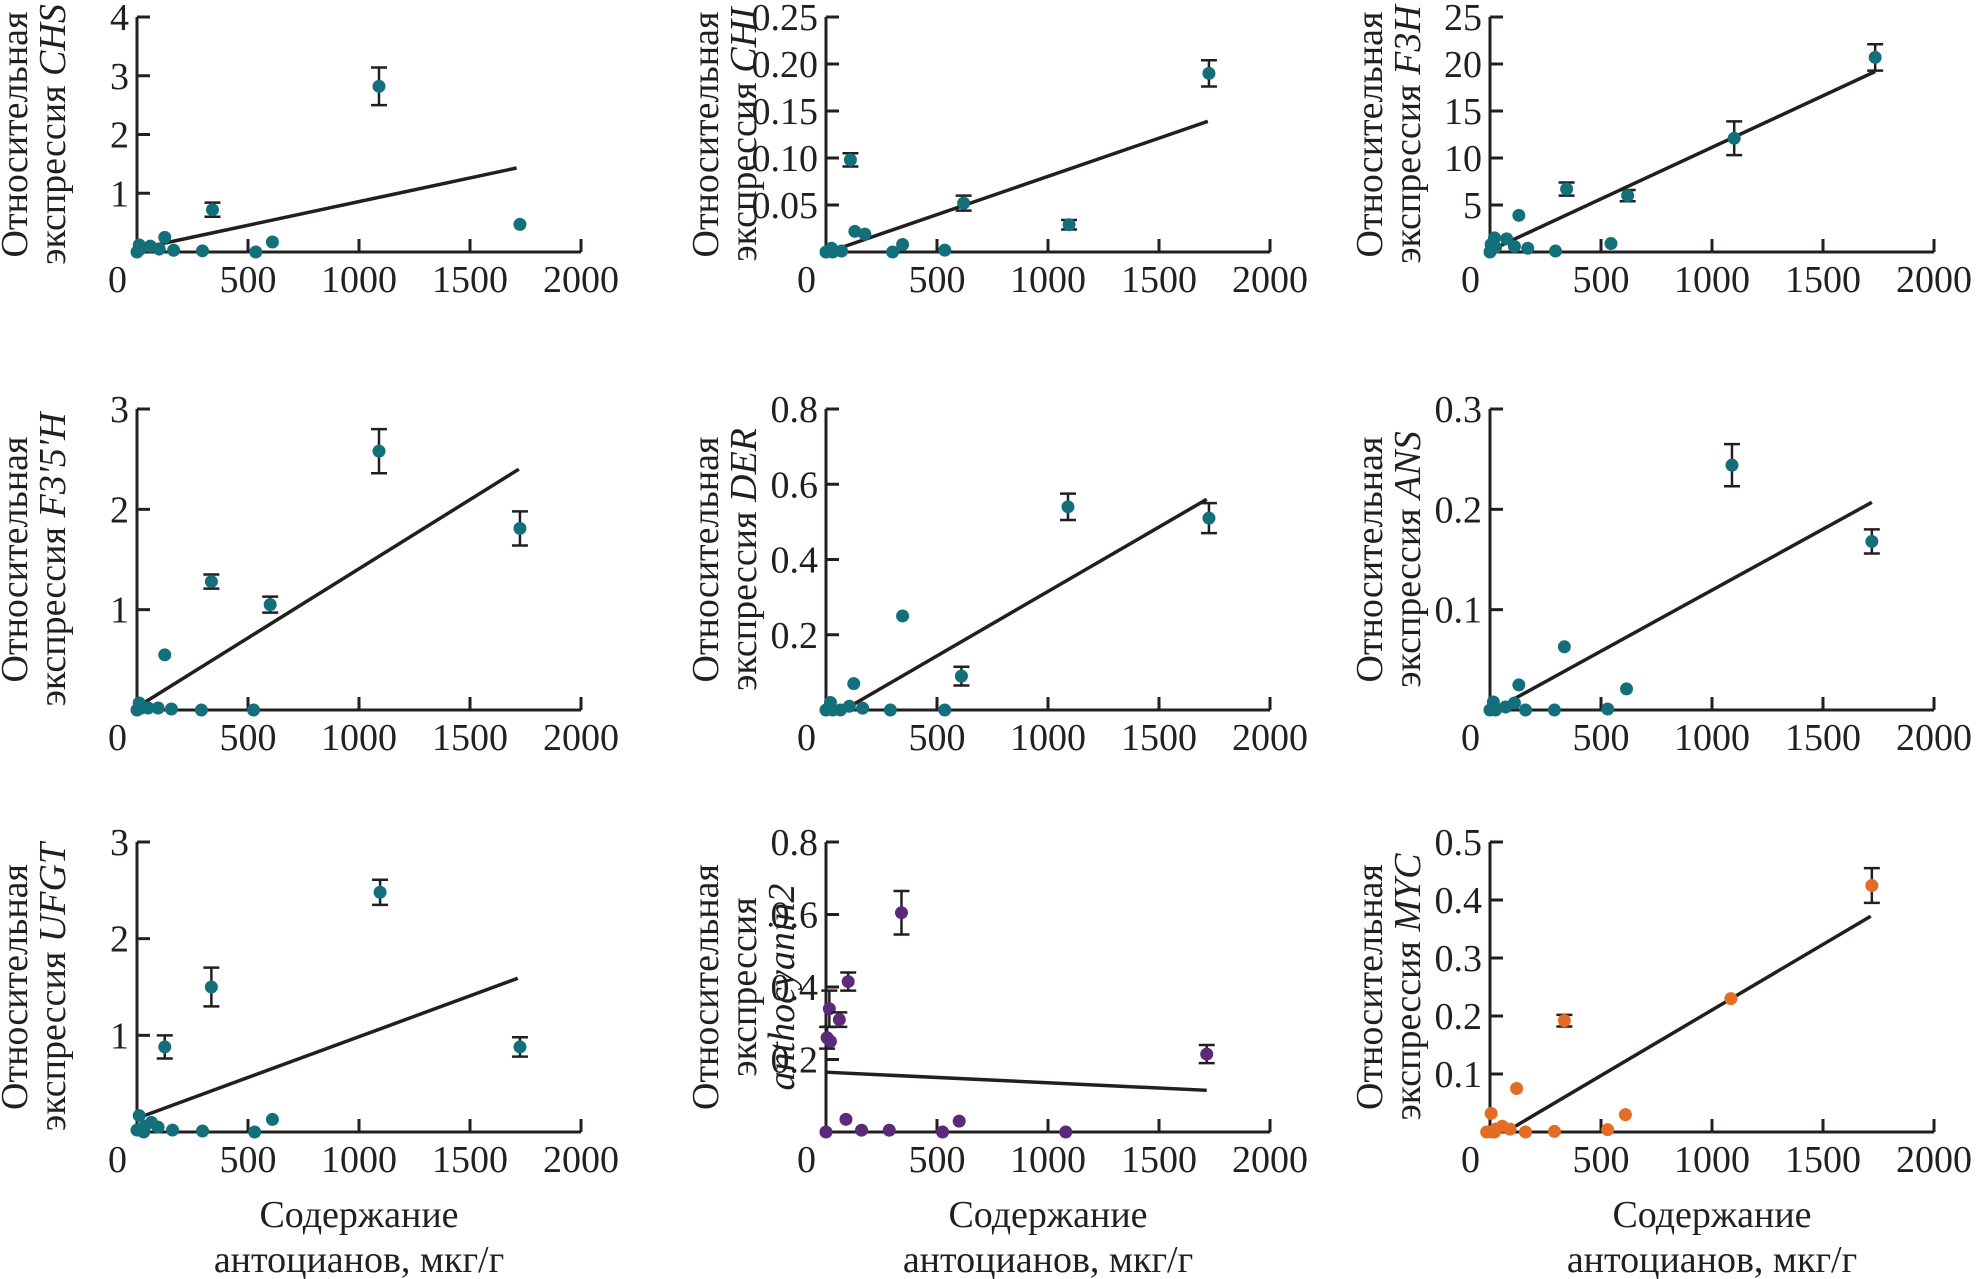 This screenshot has width=1977, height=1279. Describe the element at coordinates (795, 916) in the screenshot. I see `y-tick-label: 0.6` at that location.